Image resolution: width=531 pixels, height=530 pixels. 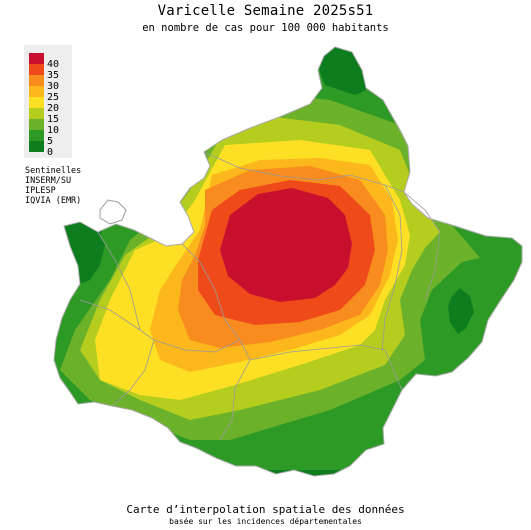 I want to click on data-sources: Sentinelles INSERM/SU IPLESP IQVIA (EMR), so click(x=53, y=186).